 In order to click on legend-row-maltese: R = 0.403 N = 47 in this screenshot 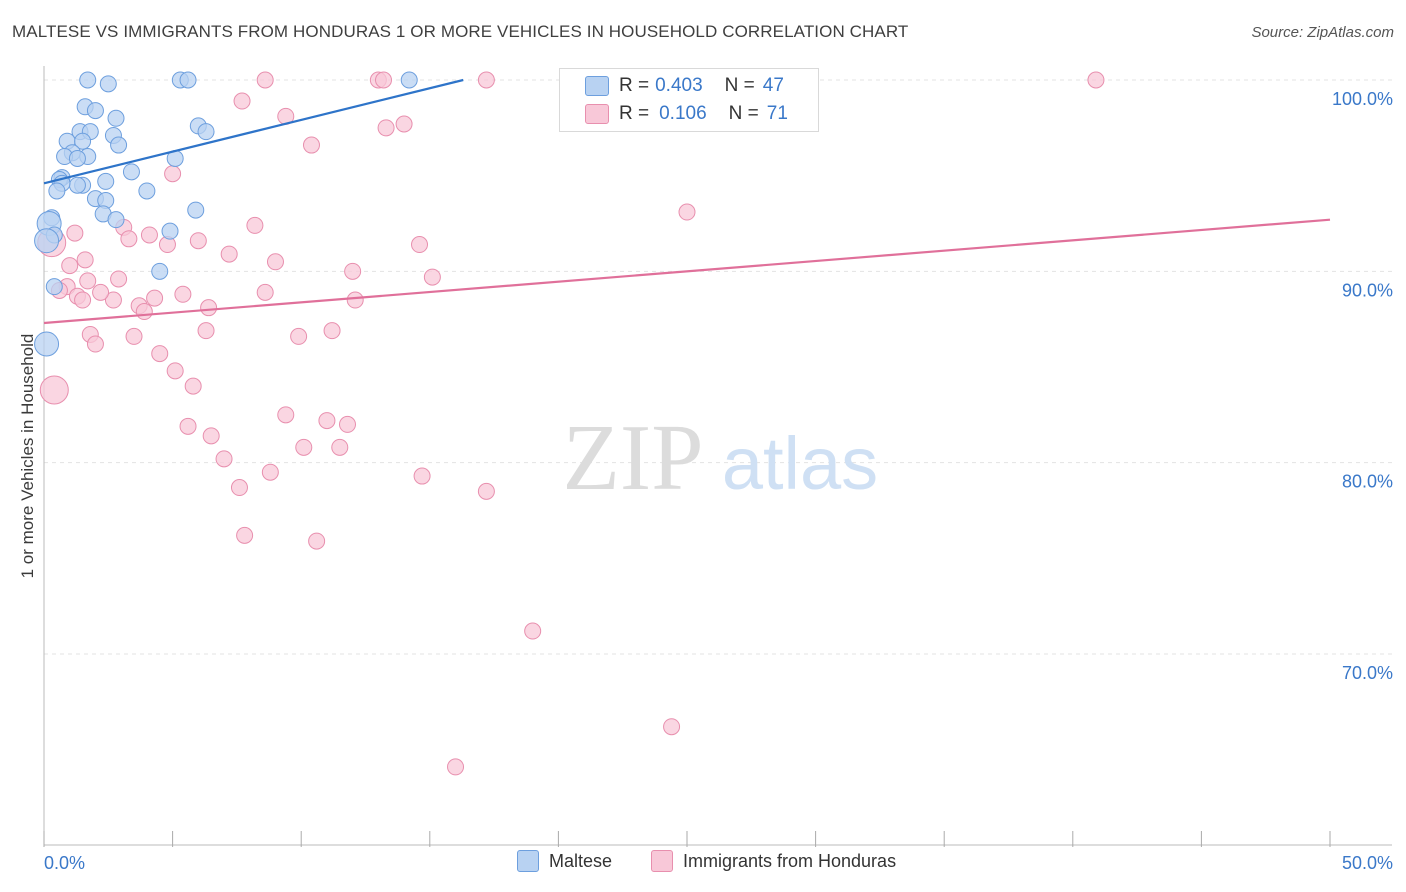, I will do `click(672, 86)`.